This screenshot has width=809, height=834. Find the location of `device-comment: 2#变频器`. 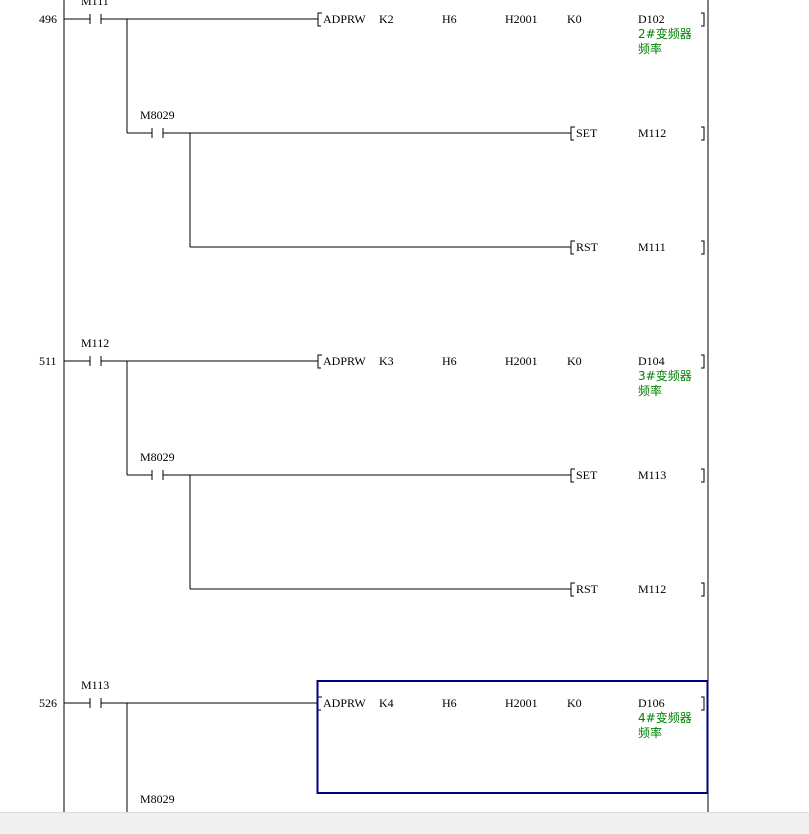

device-comment: 2#变频器 is located at coordinates (665, 33).